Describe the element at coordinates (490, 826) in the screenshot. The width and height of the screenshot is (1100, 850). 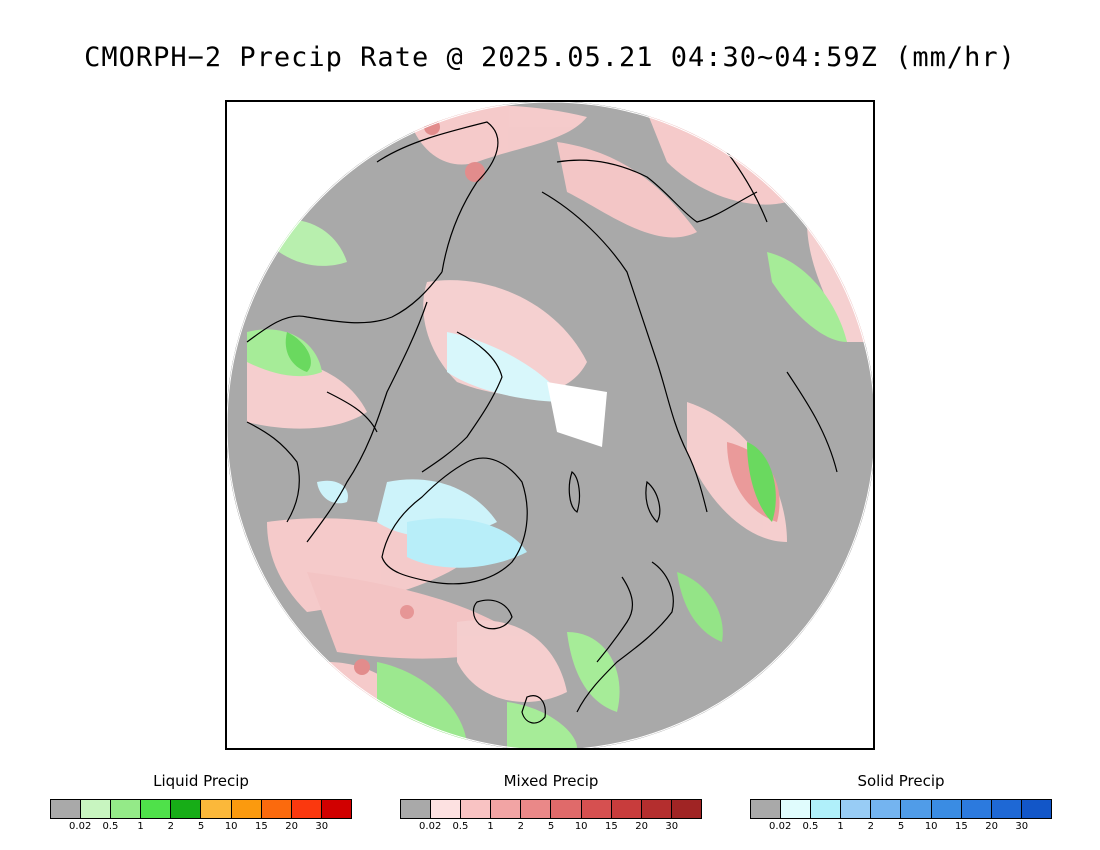
I see `legend-mixed-tick-label: 1` at that location.